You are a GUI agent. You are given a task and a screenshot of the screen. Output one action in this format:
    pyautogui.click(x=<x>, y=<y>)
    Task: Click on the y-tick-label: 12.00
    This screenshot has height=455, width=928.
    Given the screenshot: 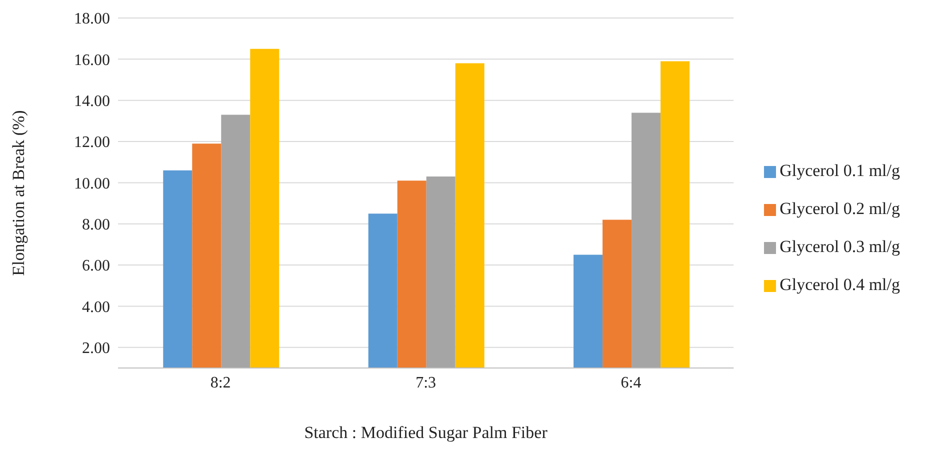 What is the action you would take?
    pyautogui.click(x=92, y=143)
    